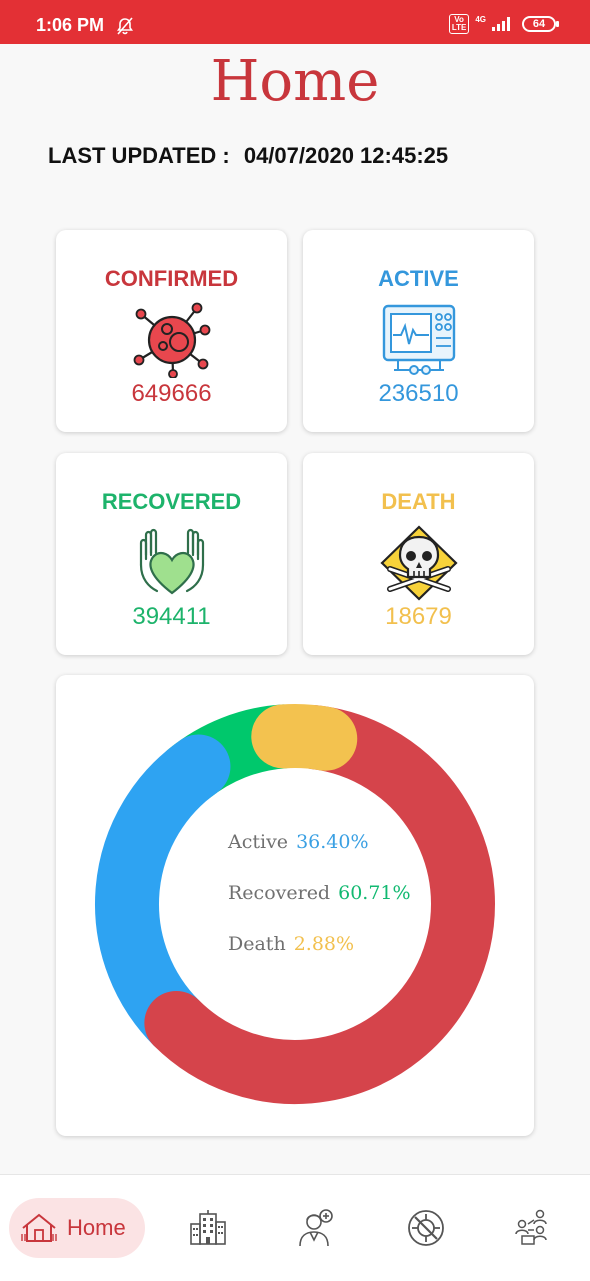 Image resolution: width=590 pixels, height=1281 pixels. I want to click on legend-active: Active 36.40%, so click(298, 842).